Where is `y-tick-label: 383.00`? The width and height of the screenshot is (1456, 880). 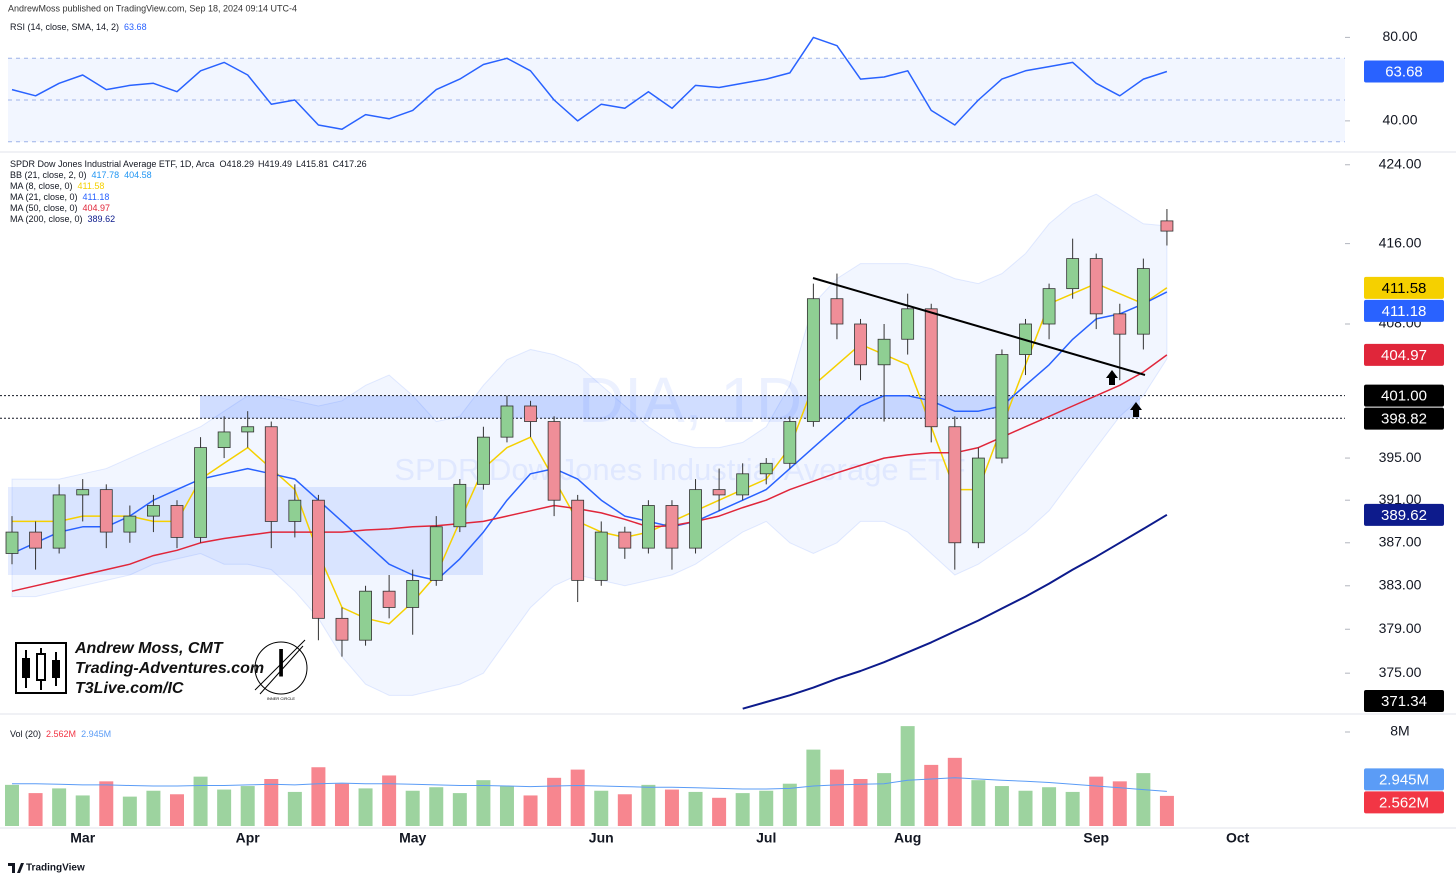 y-tick-label: 383.00 is located at coordinates (1400, 584).